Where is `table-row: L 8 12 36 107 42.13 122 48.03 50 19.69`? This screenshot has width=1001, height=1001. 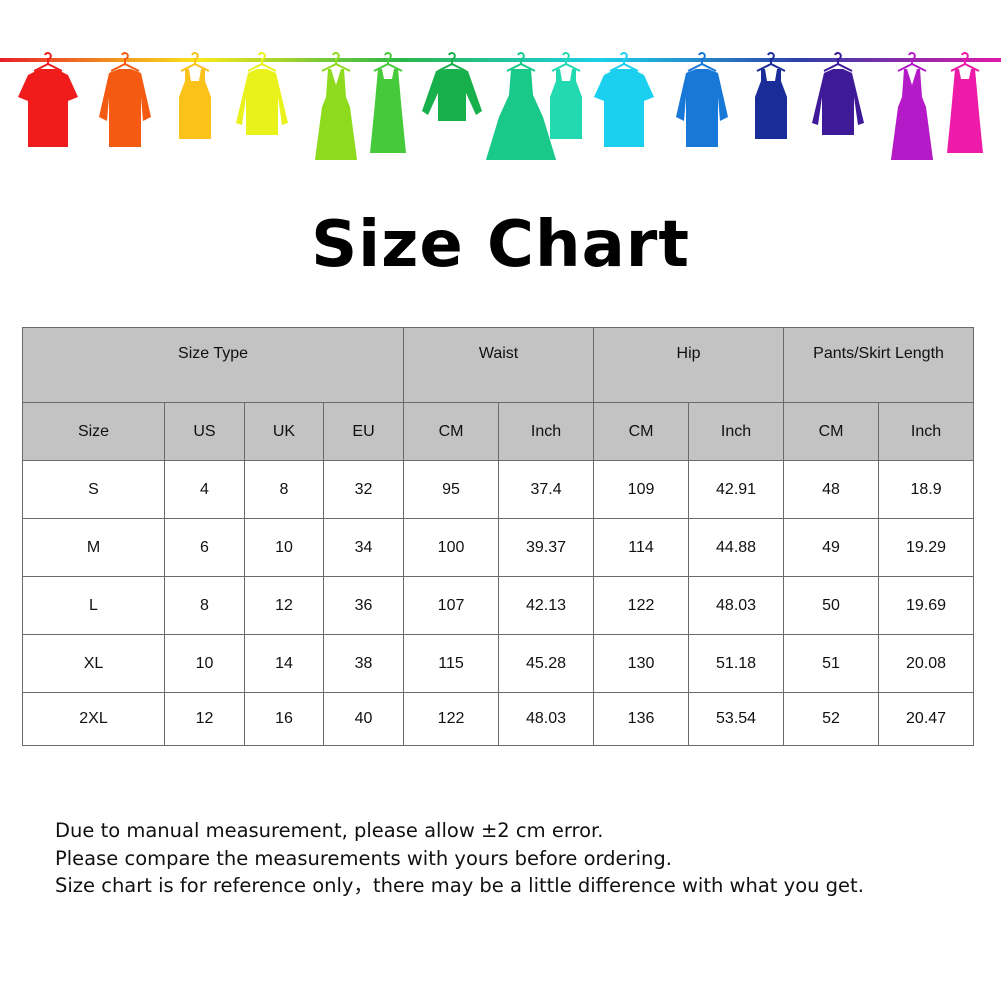 table-row: L 8 12 36 107 42.13 122 48.03 50 19.69 is located at coordinates (498, 605).